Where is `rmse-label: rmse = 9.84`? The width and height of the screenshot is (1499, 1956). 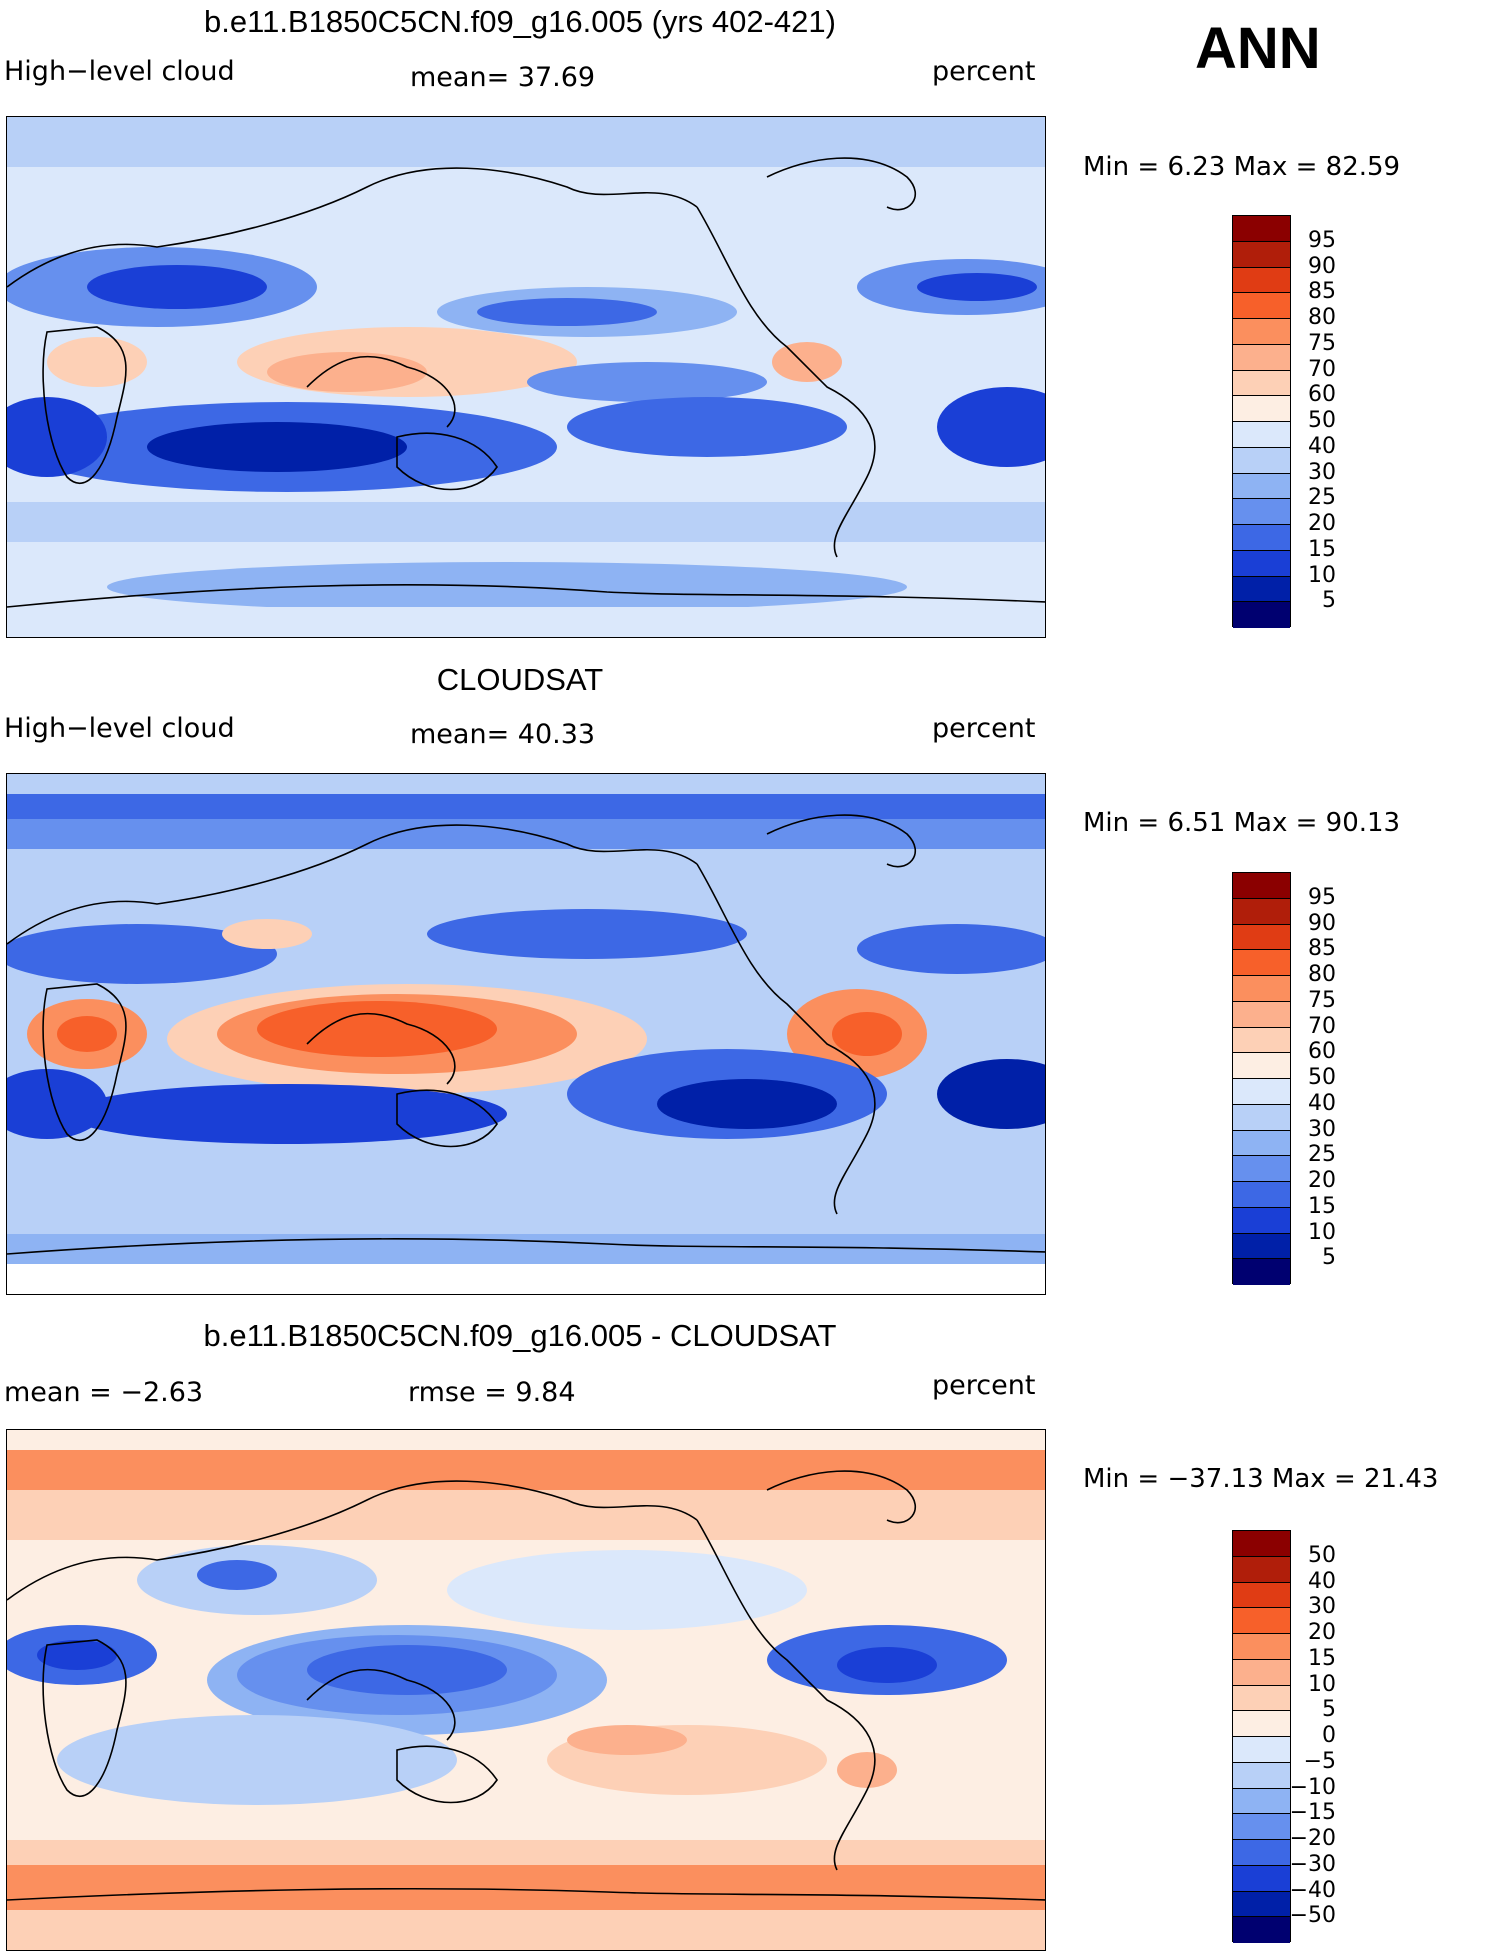
rmse-label: rmse = 9.84 is located at coordinates (492, 1392).